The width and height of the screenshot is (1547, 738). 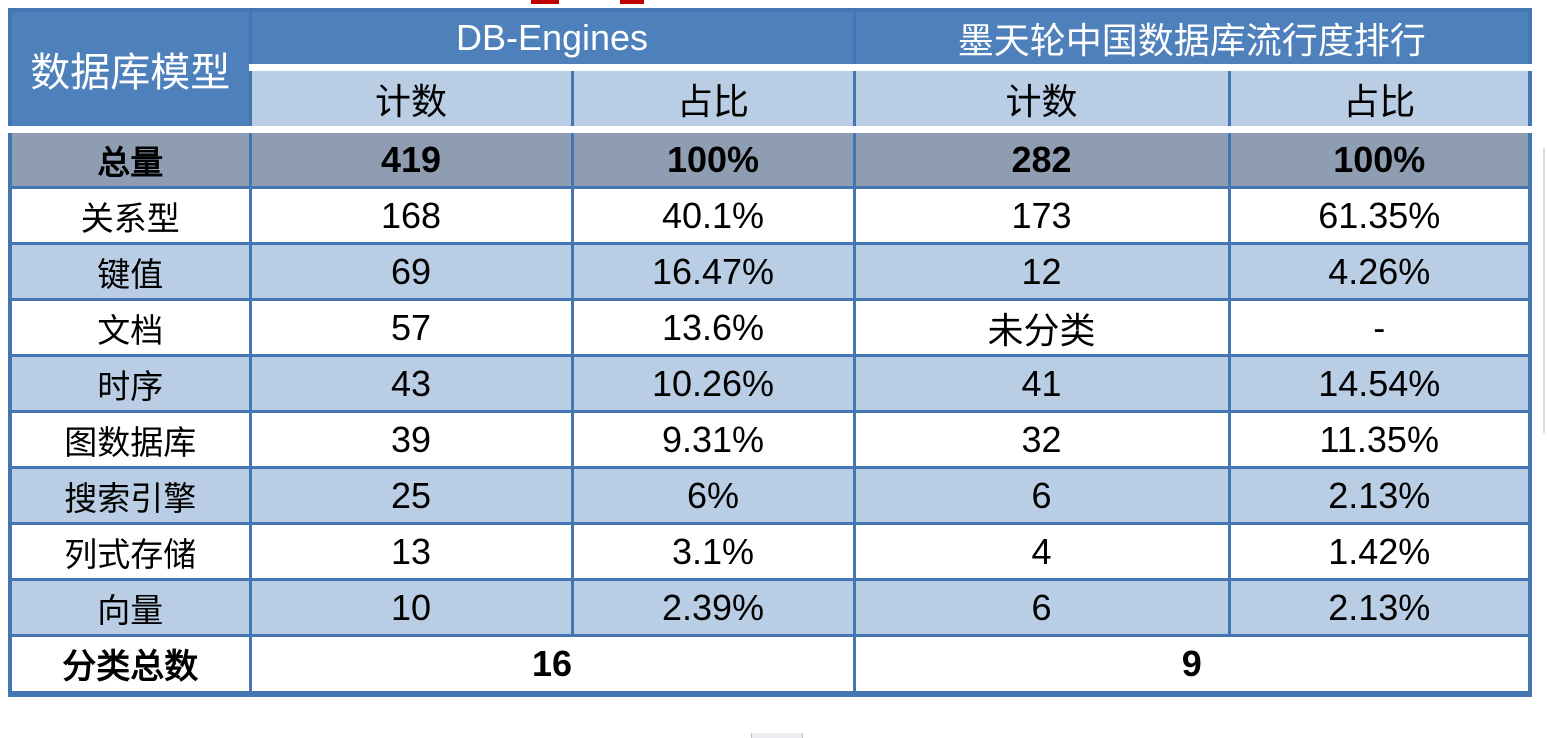 I want to click on group-header-db-engines: DB-Engines, so click(x=552, y=38).